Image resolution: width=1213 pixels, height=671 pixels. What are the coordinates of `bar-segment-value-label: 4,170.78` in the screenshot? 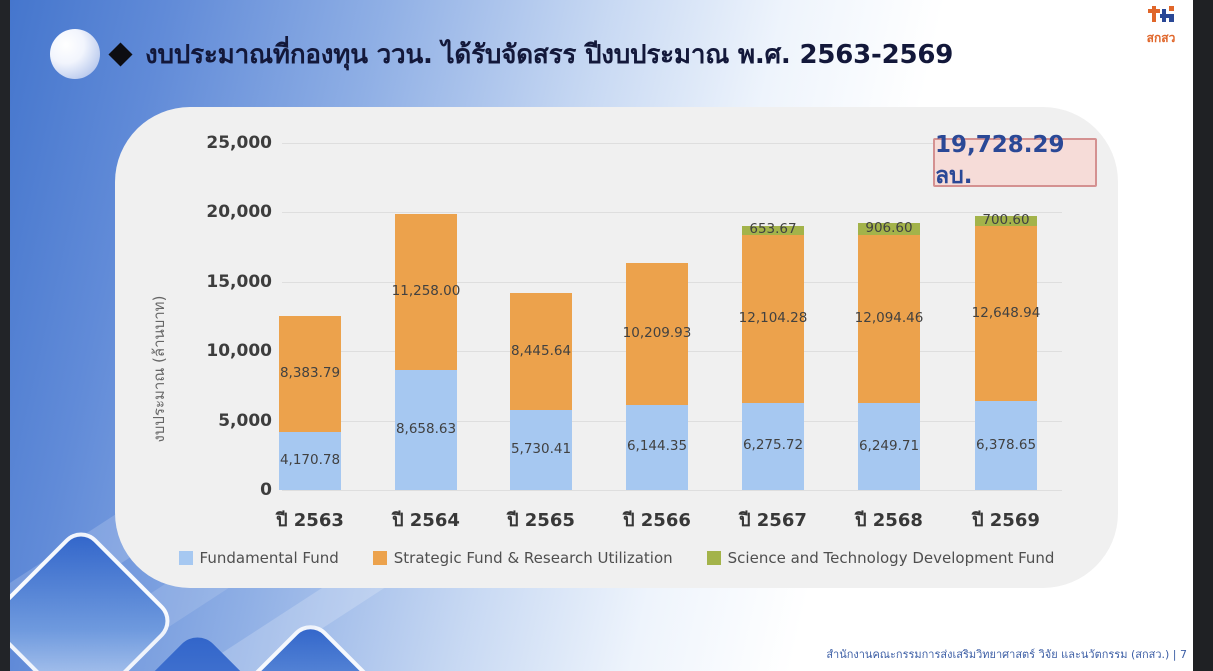 It's located at (310, 460).